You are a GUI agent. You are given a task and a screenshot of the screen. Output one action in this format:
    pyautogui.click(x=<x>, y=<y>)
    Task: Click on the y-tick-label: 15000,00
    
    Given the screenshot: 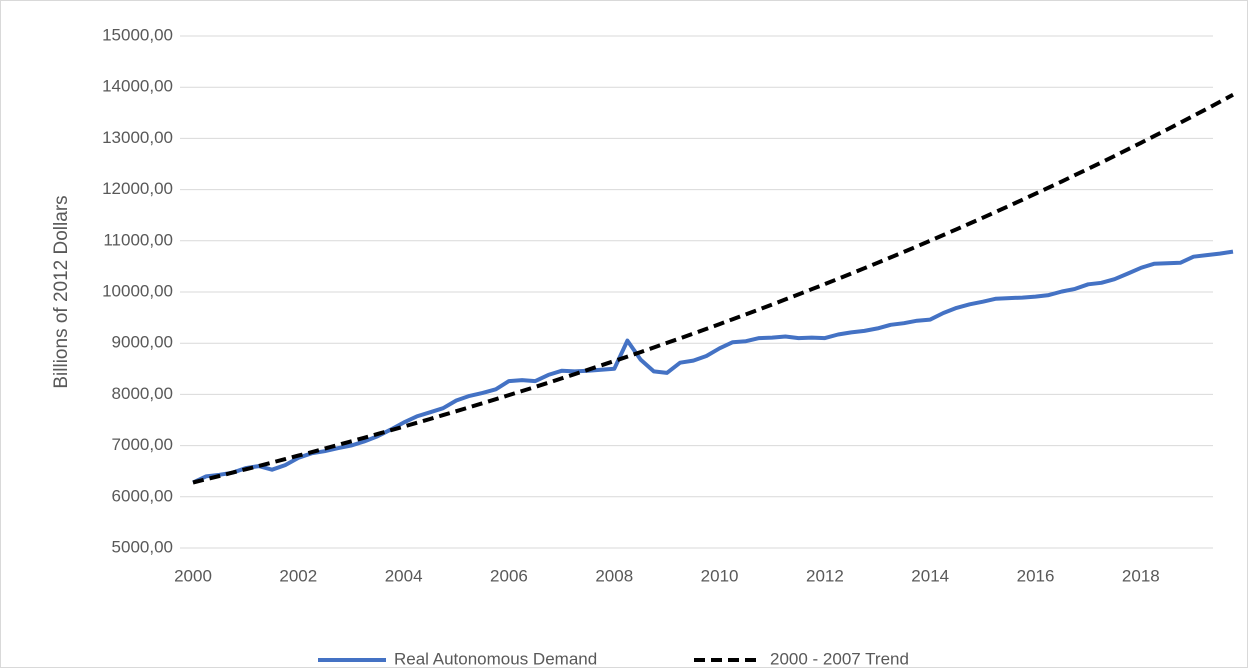 What is the action you would take?
    pyautogui.click(x=137, y=34)
    